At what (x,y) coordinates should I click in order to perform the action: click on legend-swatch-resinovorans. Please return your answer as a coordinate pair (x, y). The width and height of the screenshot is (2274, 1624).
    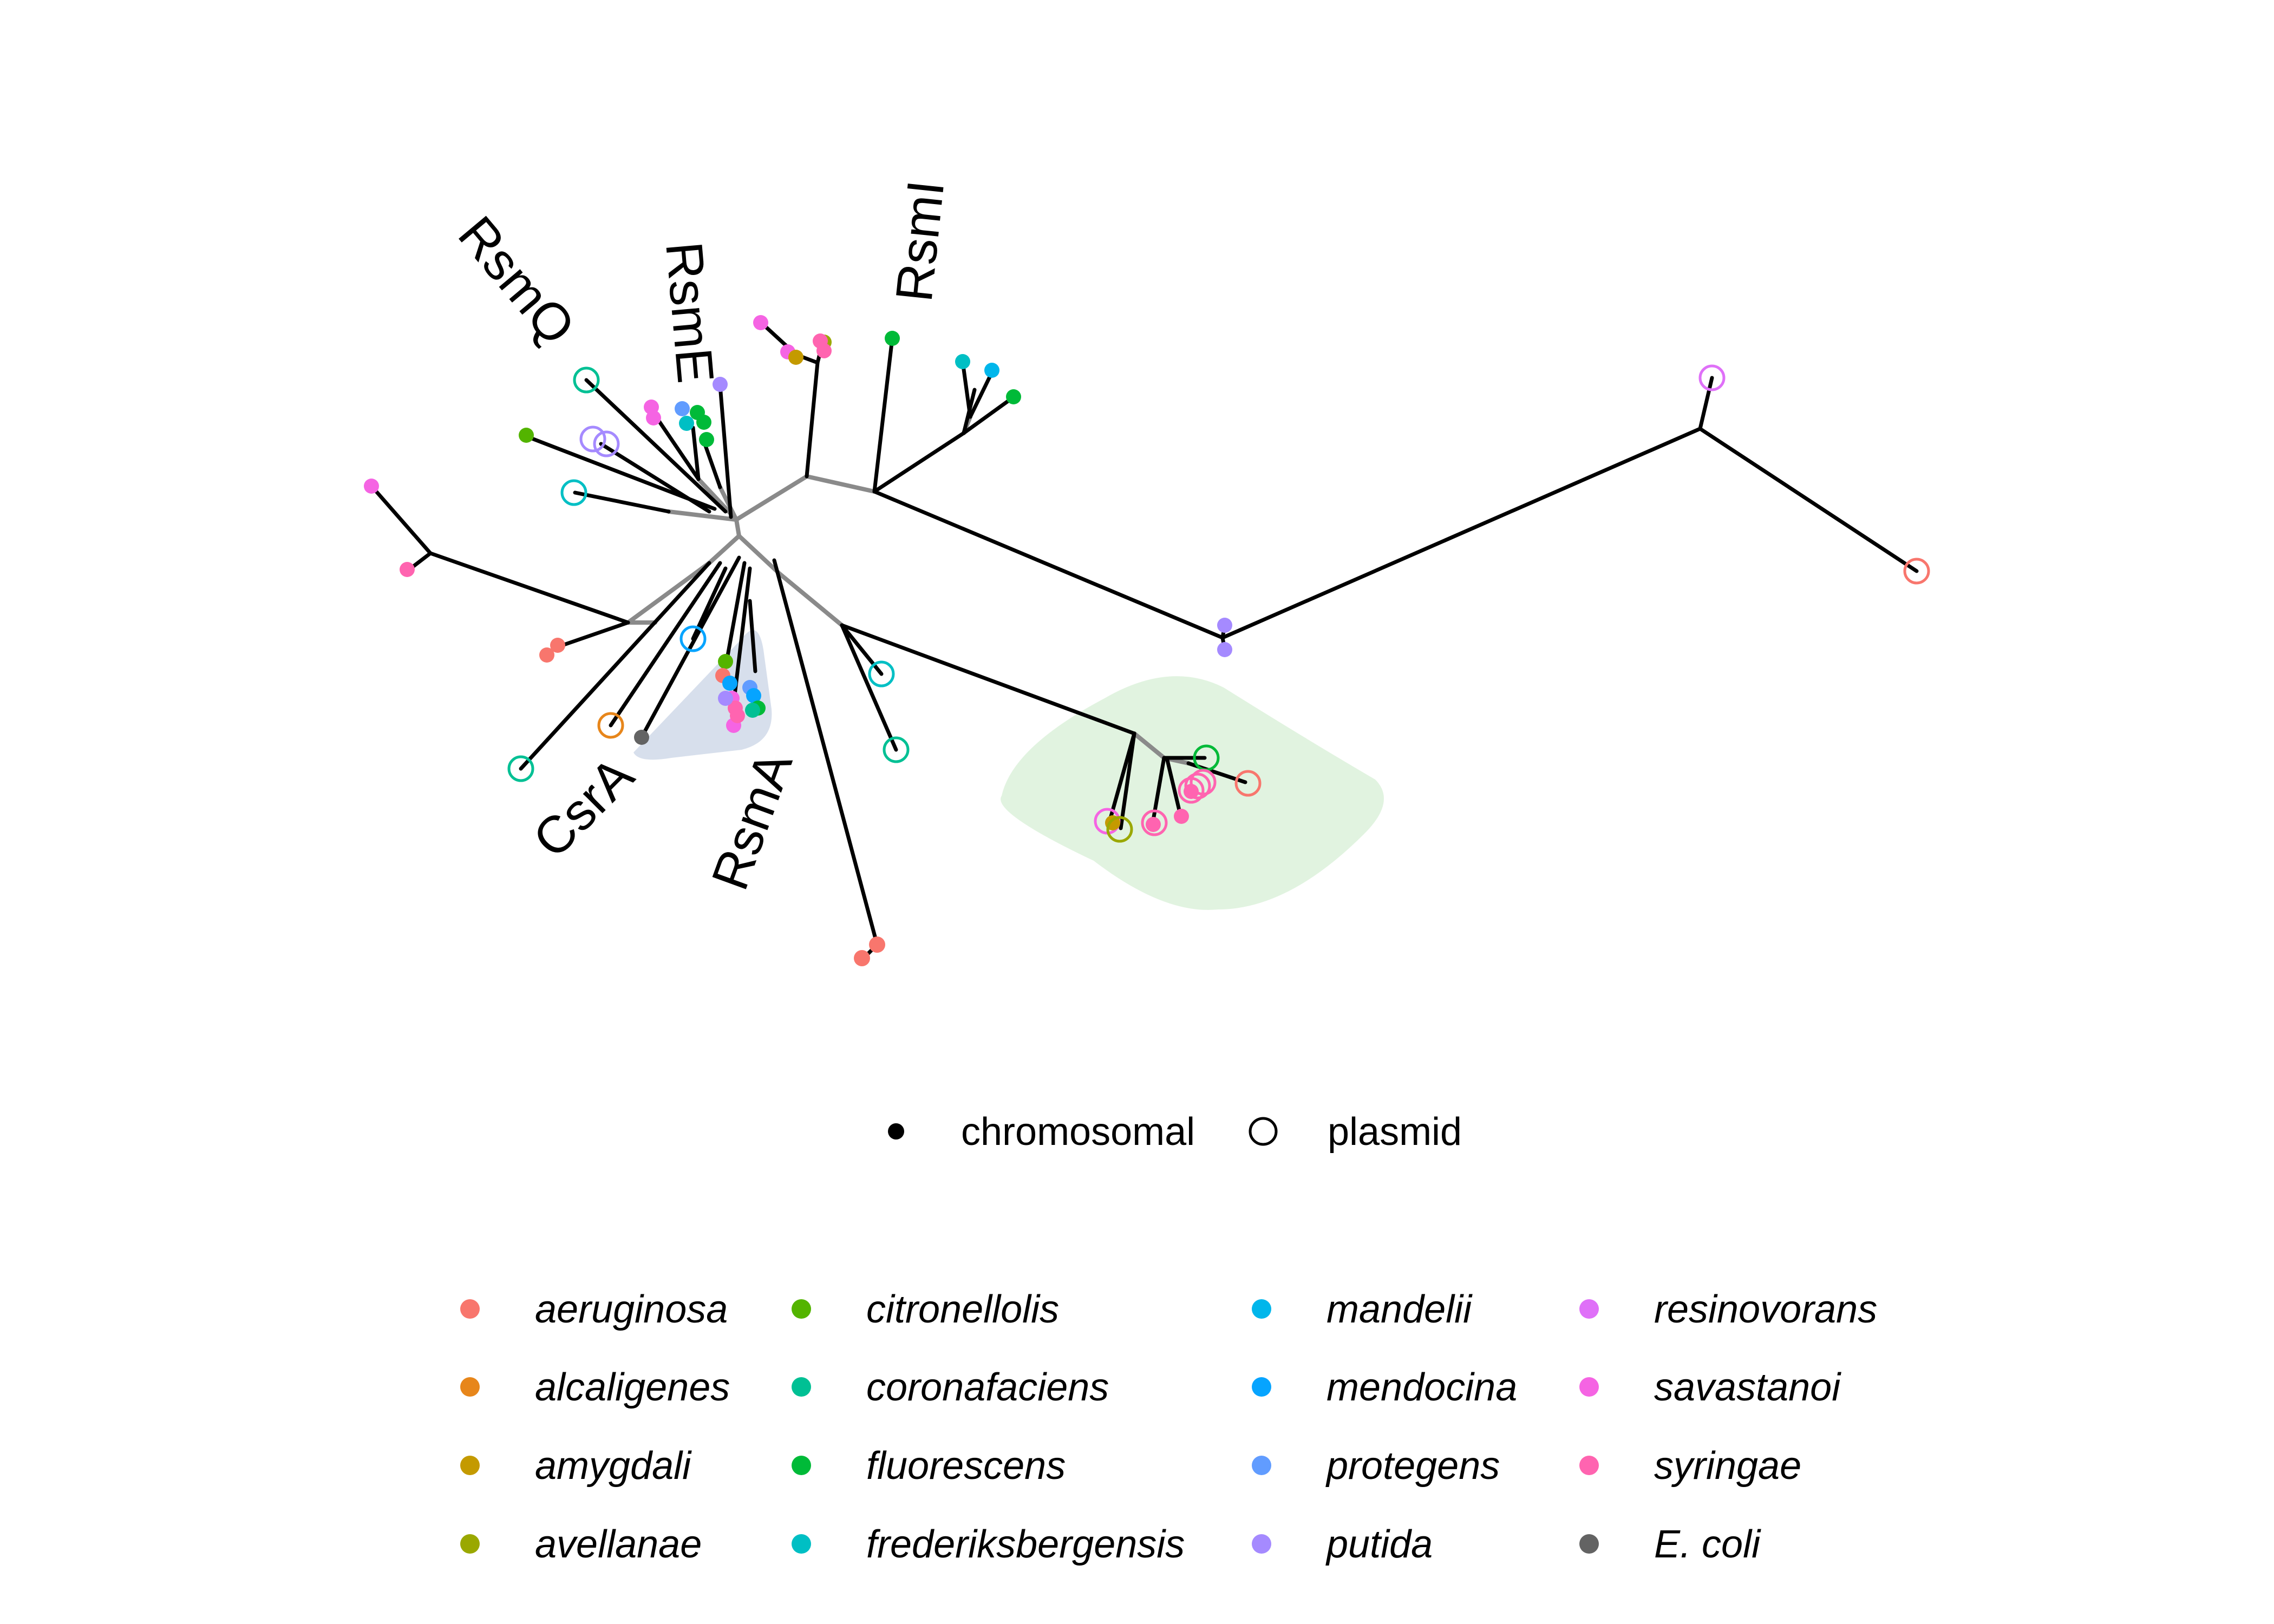
    Looking at the image, I should click on (1589, 1309).